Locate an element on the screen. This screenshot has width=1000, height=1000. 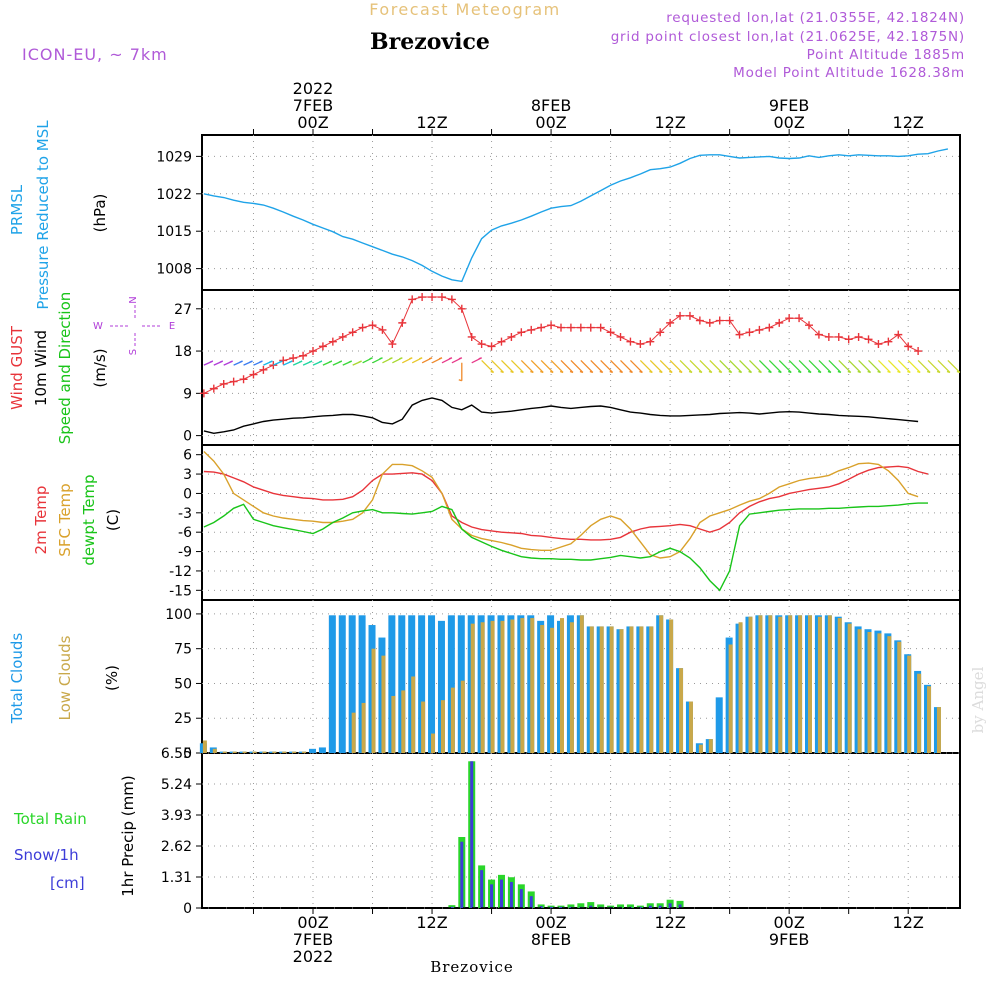
compass-n: N is located at coordinates (133, 299).